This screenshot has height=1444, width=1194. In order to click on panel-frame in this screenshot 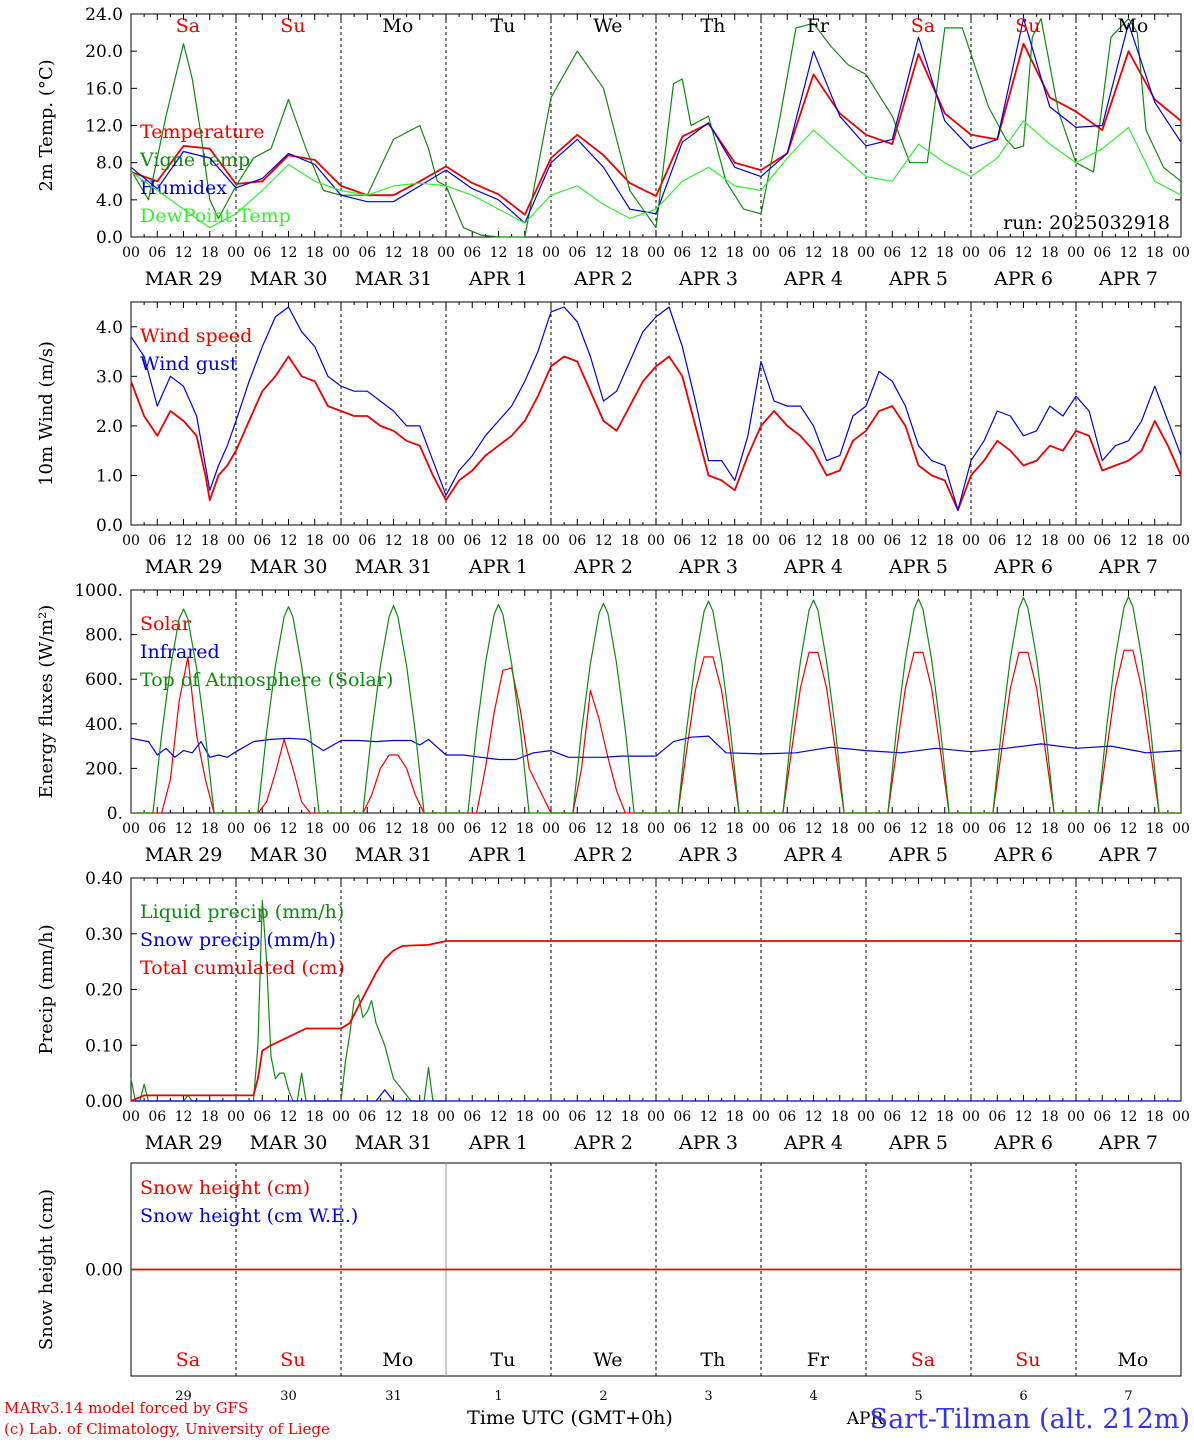, I will do `click(656, 413)`.